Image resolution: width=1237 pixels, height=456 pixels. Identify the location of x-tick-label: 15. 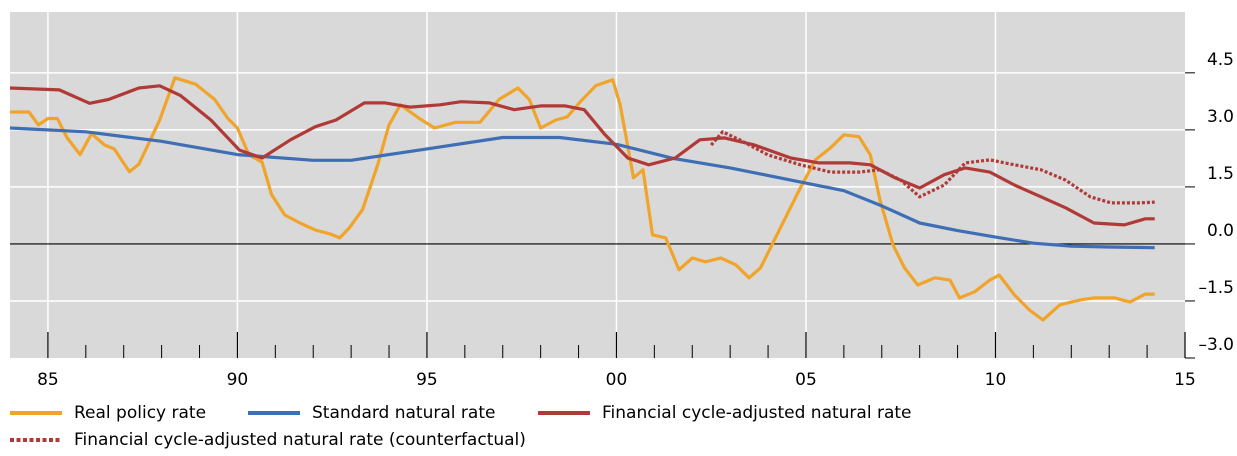
(1185, 380).